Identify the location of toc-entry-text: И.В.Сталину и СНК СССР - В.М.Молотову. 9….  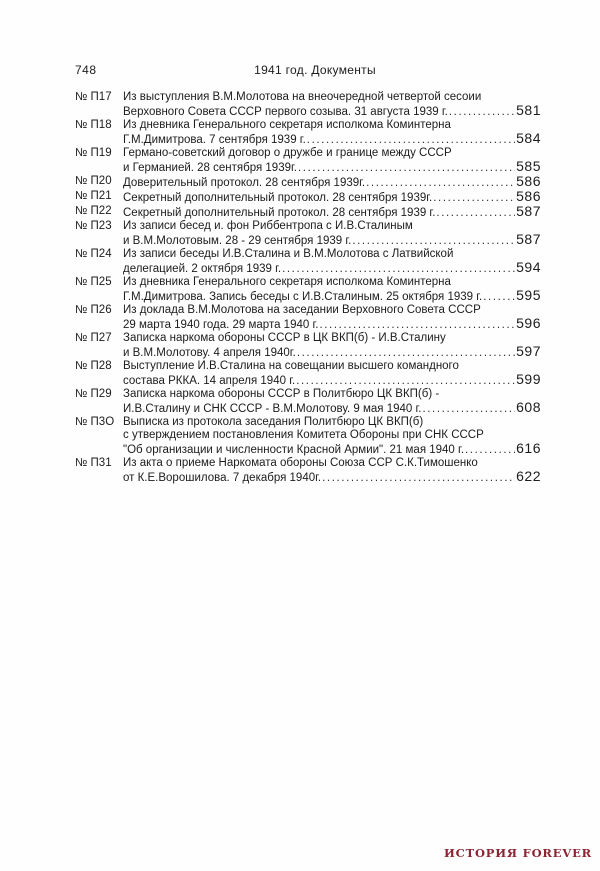
(272, 409).